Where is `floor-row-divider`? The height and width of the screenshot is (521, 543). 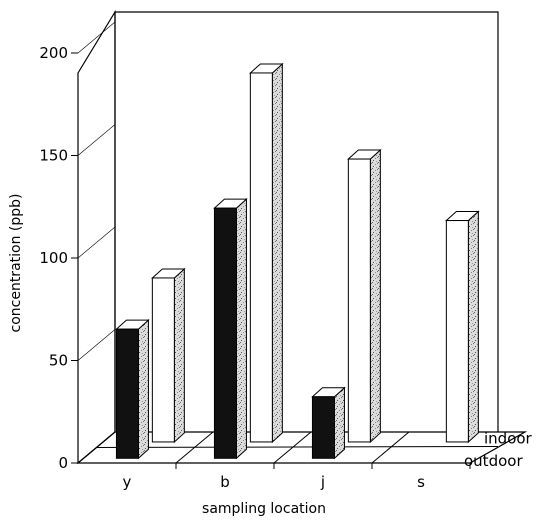 floor-row-divider is located at coordinates (297, 447).